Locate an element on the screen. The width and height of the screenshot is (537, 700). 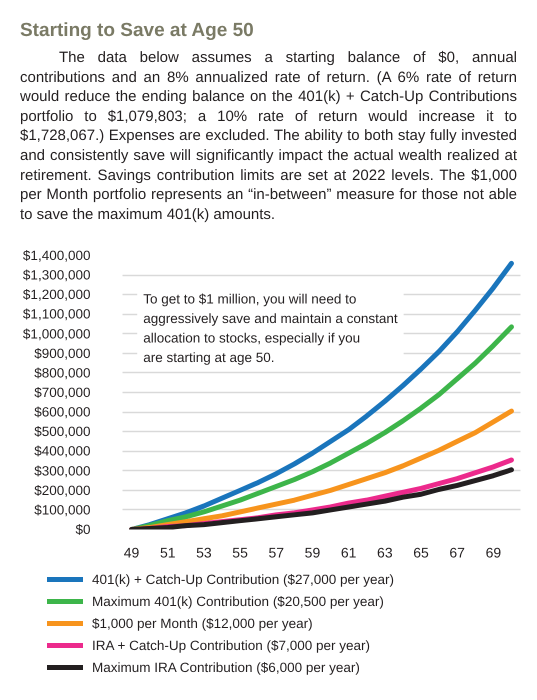
y-tick-label: $300,000 is located at coordinates (62, 471).